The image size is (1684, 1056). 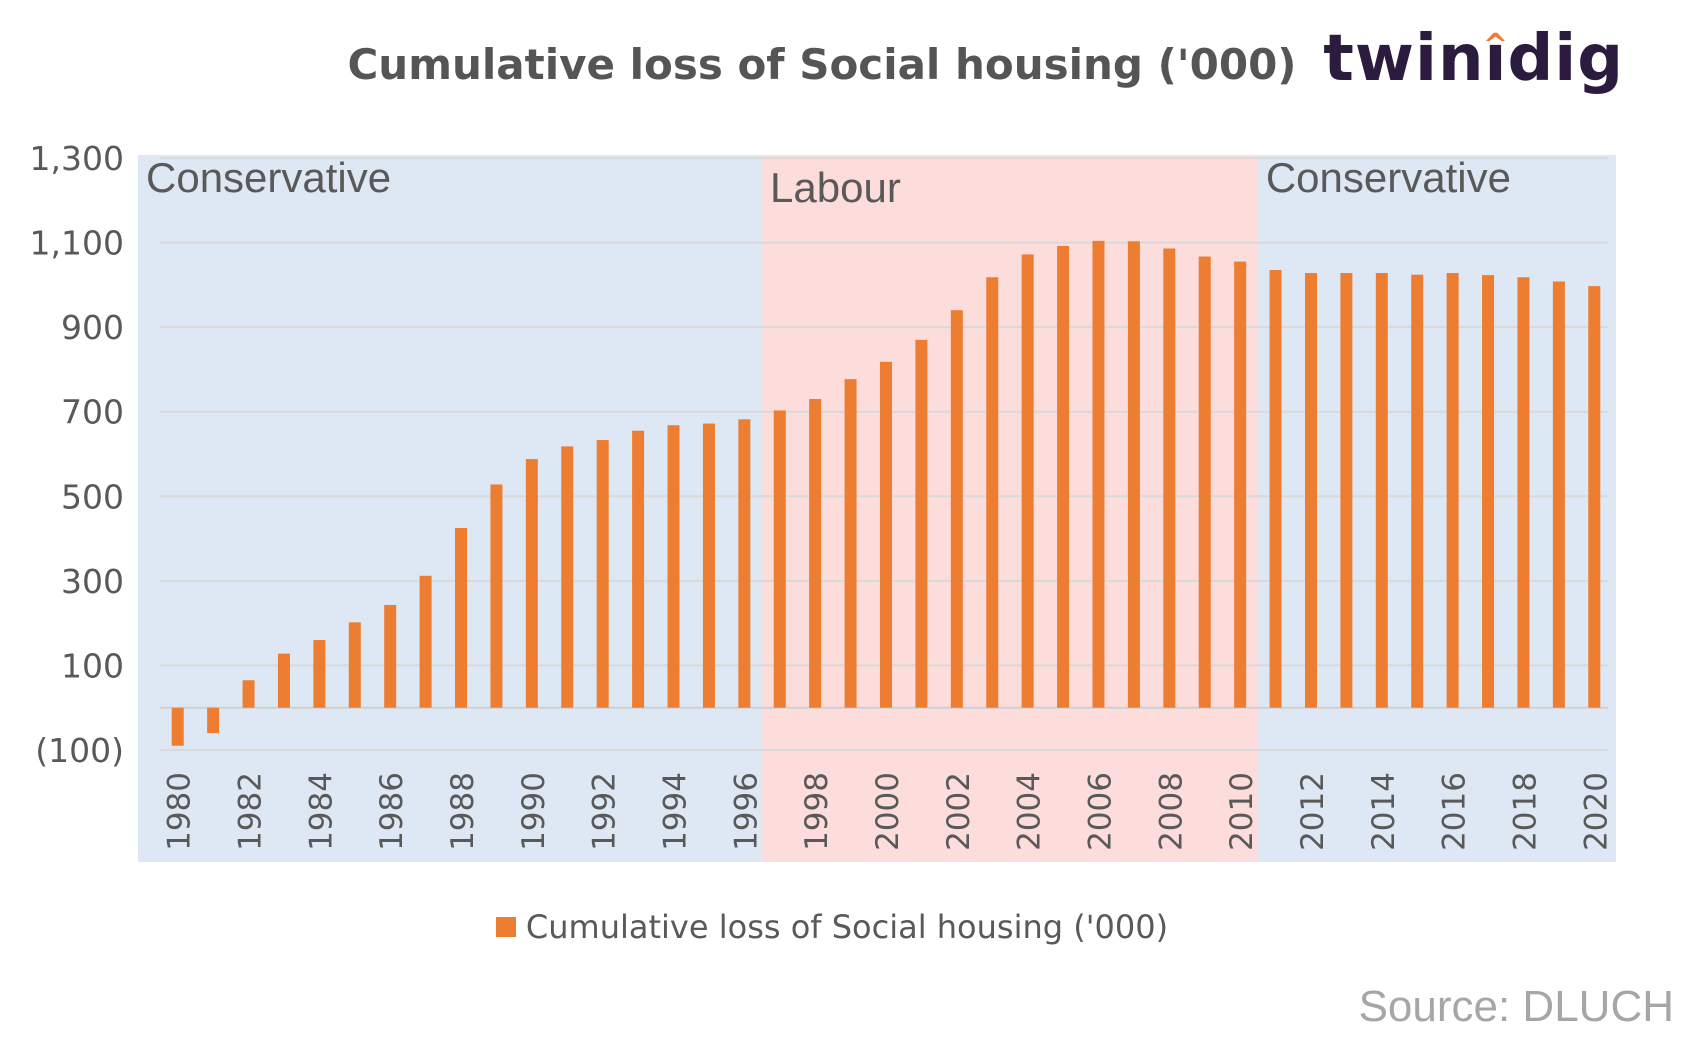 What do you see at coordinates (673, 566) in the screenshot?
I see `bar-1994` at bounding box center [673, 566].